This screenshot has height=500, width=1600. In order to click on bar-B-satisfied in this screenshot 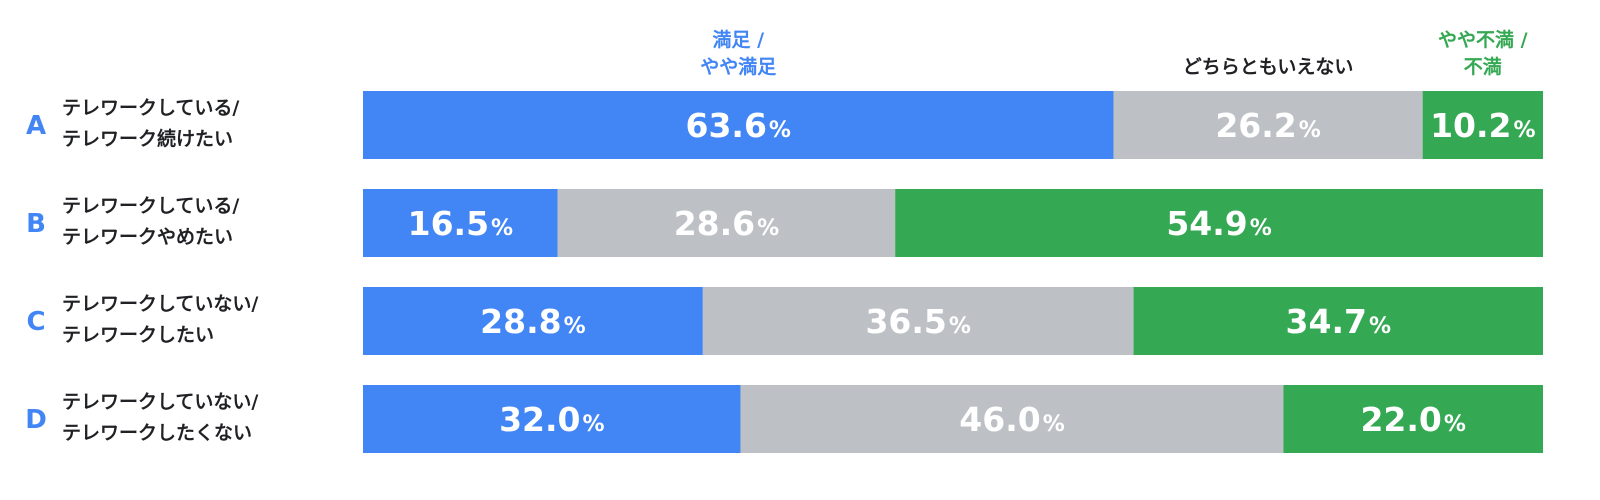, I will do `click(460, 223)`.